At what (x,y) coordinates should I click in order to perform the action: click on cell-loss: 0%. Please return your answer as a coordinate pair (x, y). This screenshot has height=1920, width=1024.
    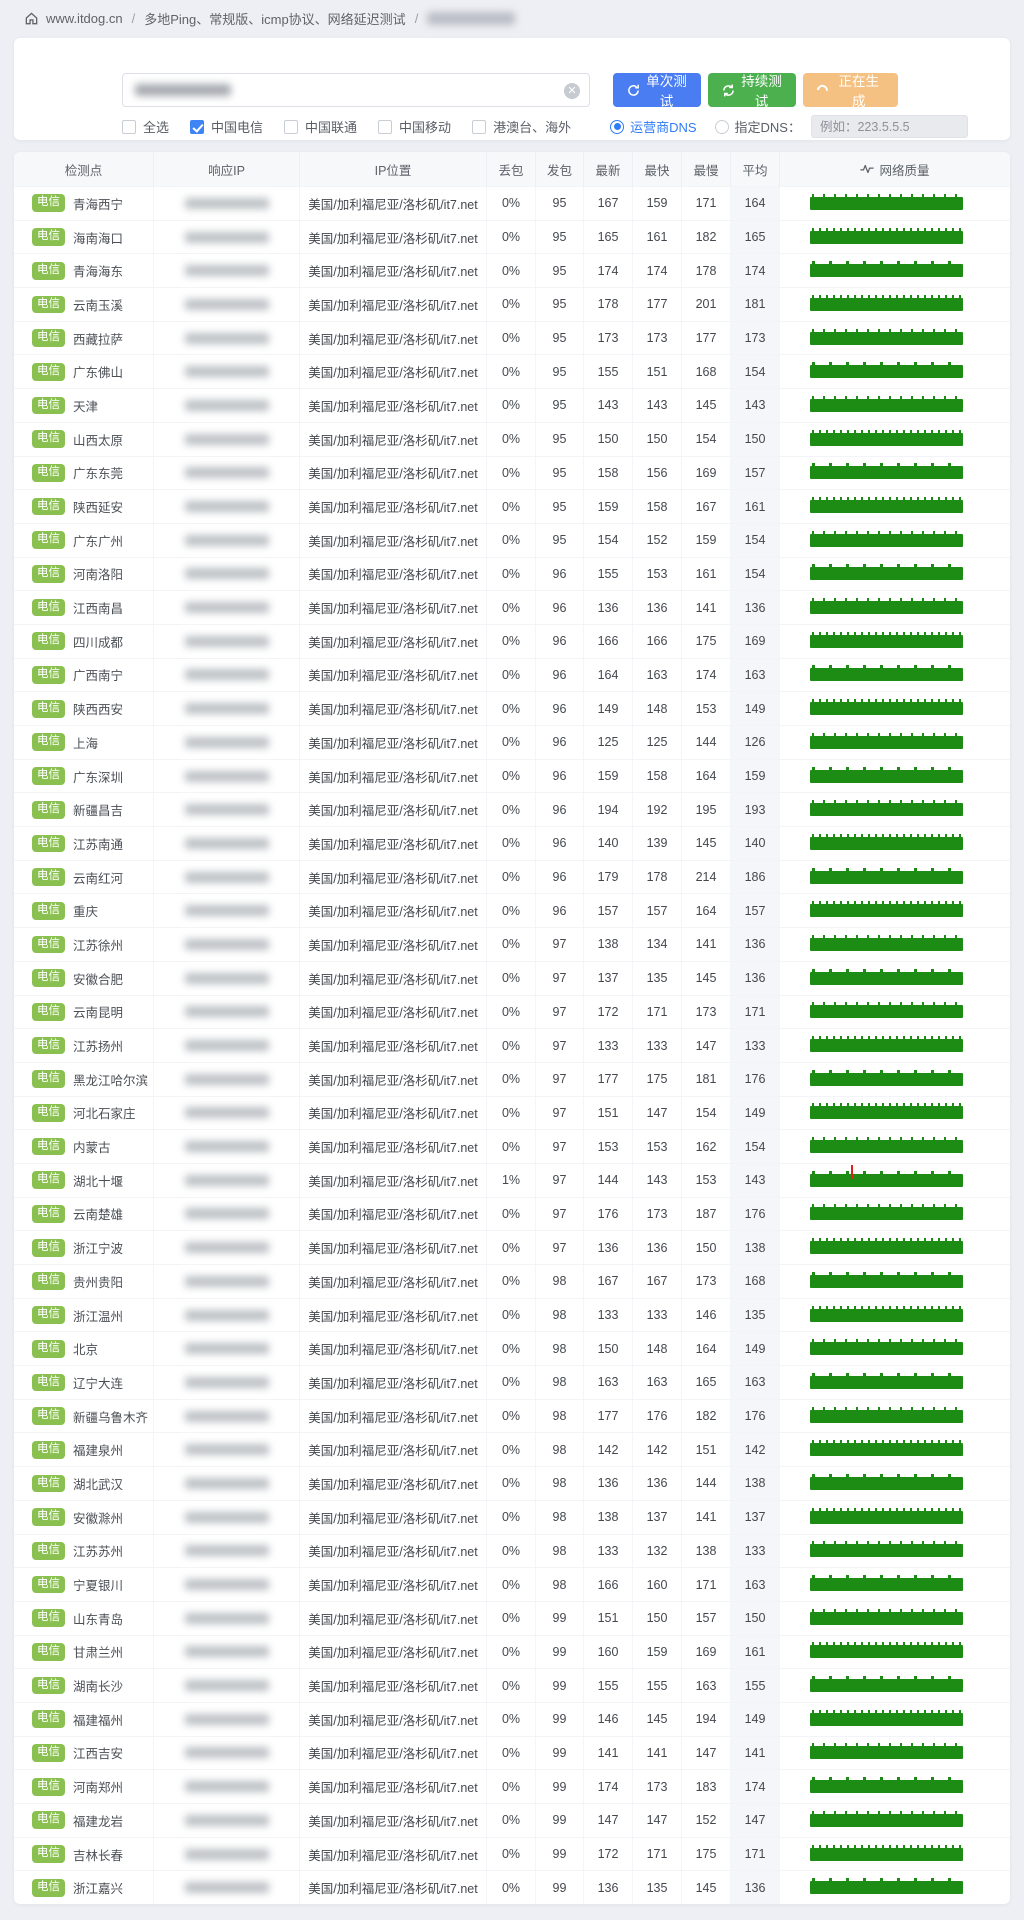
    Looking at the image, I should click on (511, 506).